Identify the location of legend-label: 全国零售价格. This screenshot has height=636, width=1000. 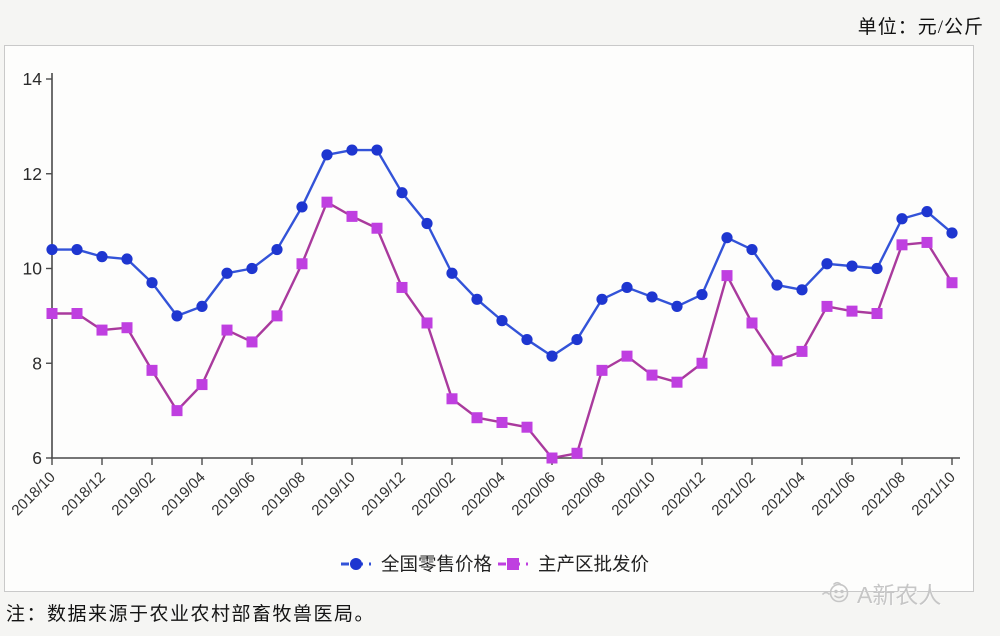
(437, 564).